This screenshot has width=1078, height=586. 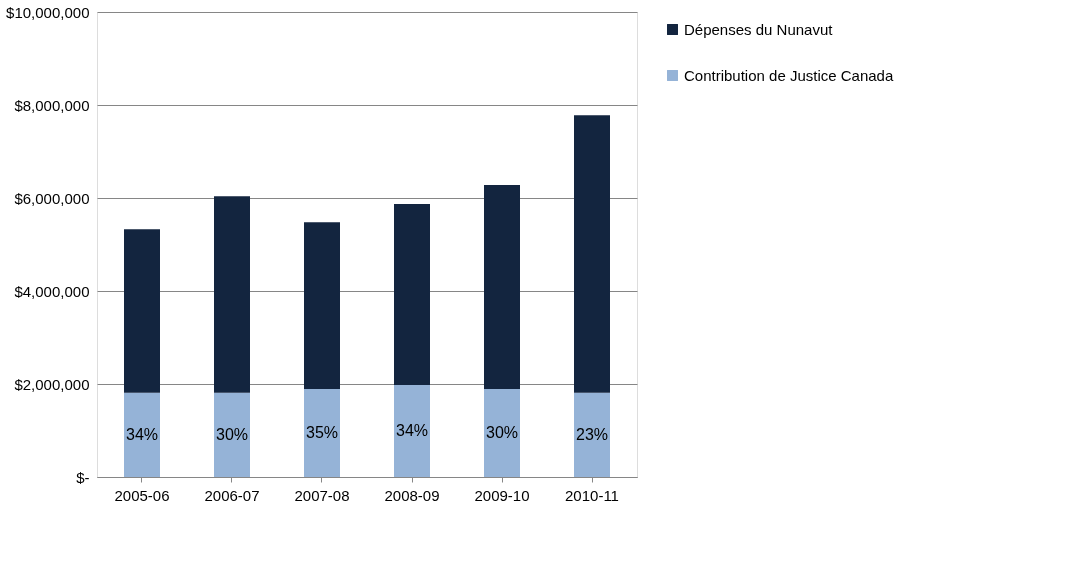 I want to click on annotation: 35%, so click(x=322, y=433).